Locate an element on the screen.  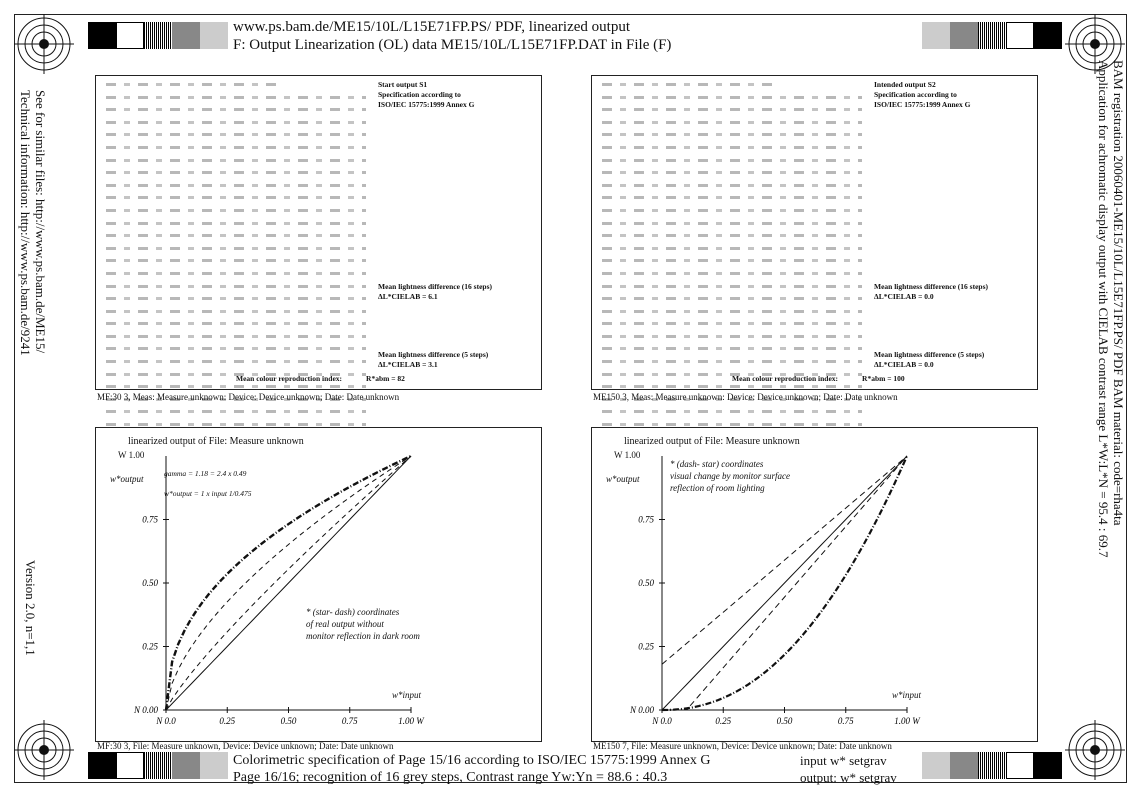
registration-target-top-left is located at coordinates (44, 44).